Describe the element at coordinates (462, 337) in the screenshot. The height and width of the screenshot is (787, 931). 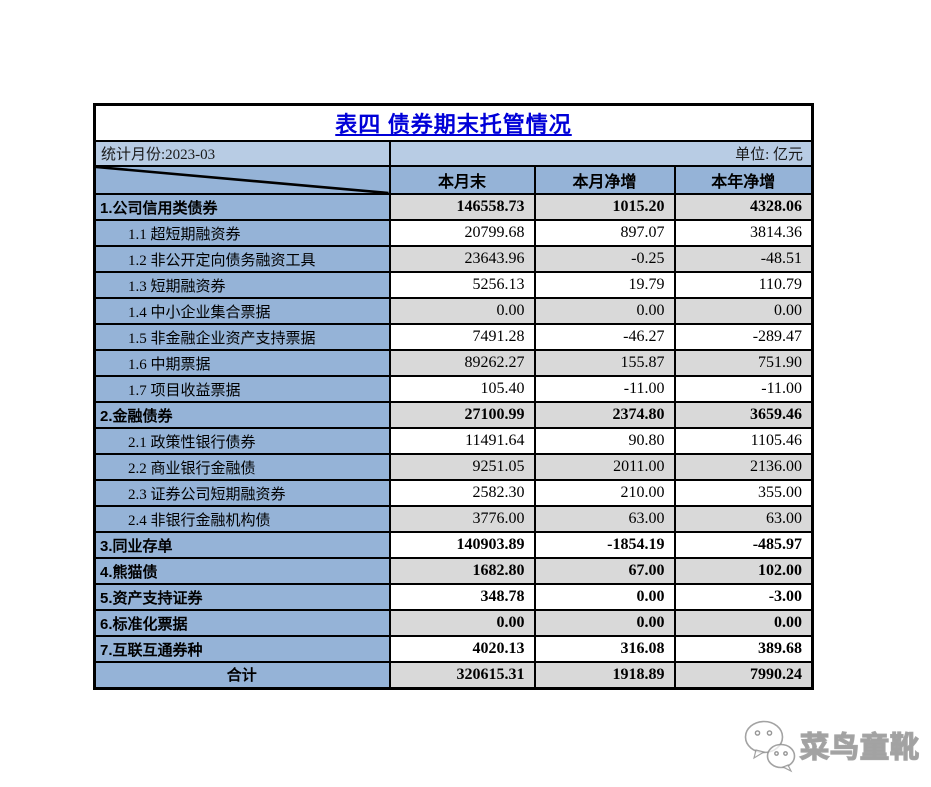
I see `cell-value: 7491.28` at that location.